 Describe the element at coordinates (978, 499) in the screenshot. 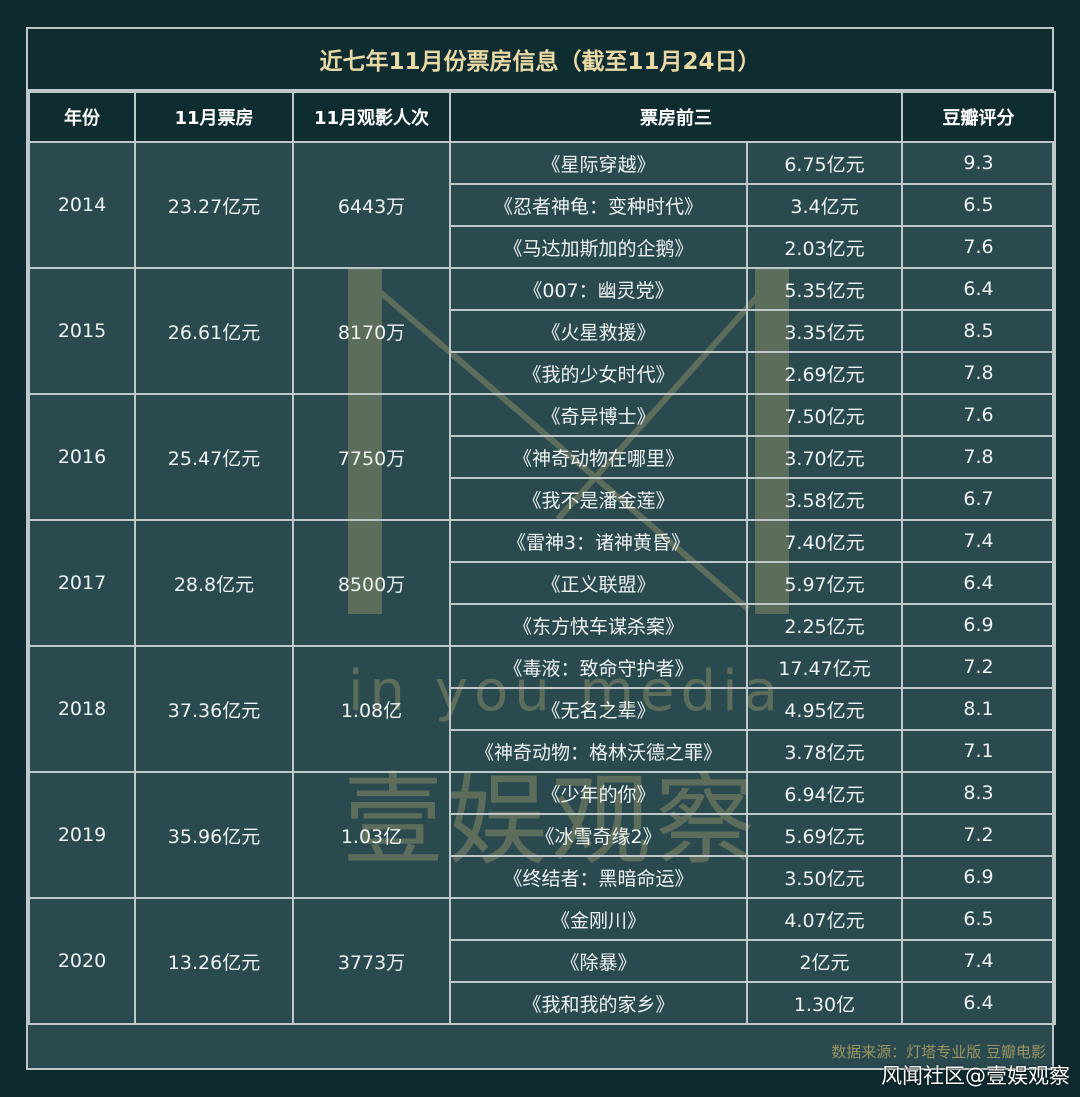

I see `douban-score-cell: 6.7` at that location.